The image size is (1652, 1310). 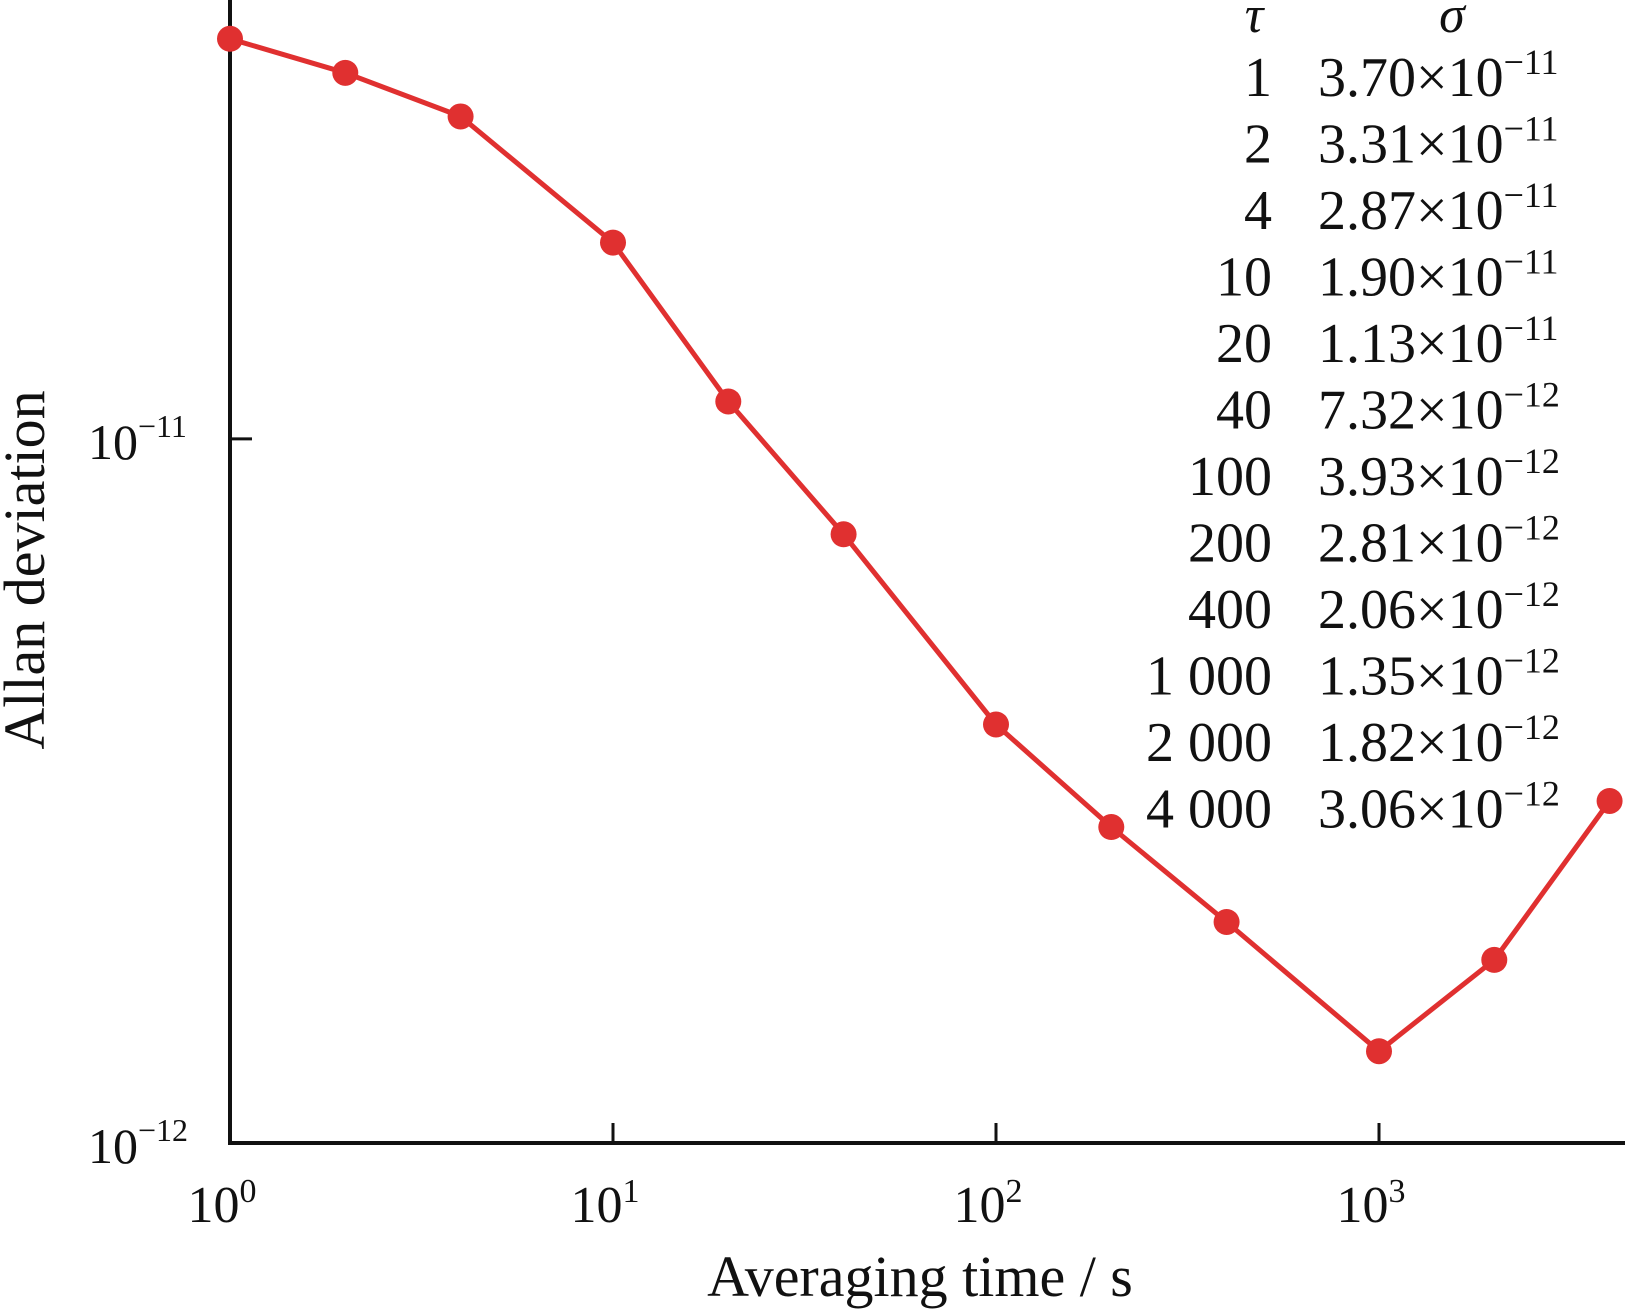 I want to click on table-sigma-2: 2.87×10⁻¹¹, so click(x=1438, y=208).